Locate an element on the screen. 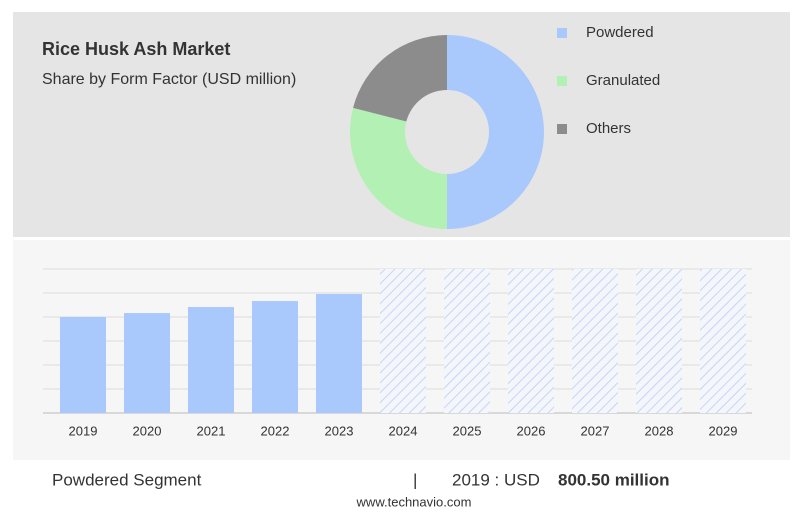 The image size is (802, 520). x-tick-label: 2029 is located at coordinates (723, 430).